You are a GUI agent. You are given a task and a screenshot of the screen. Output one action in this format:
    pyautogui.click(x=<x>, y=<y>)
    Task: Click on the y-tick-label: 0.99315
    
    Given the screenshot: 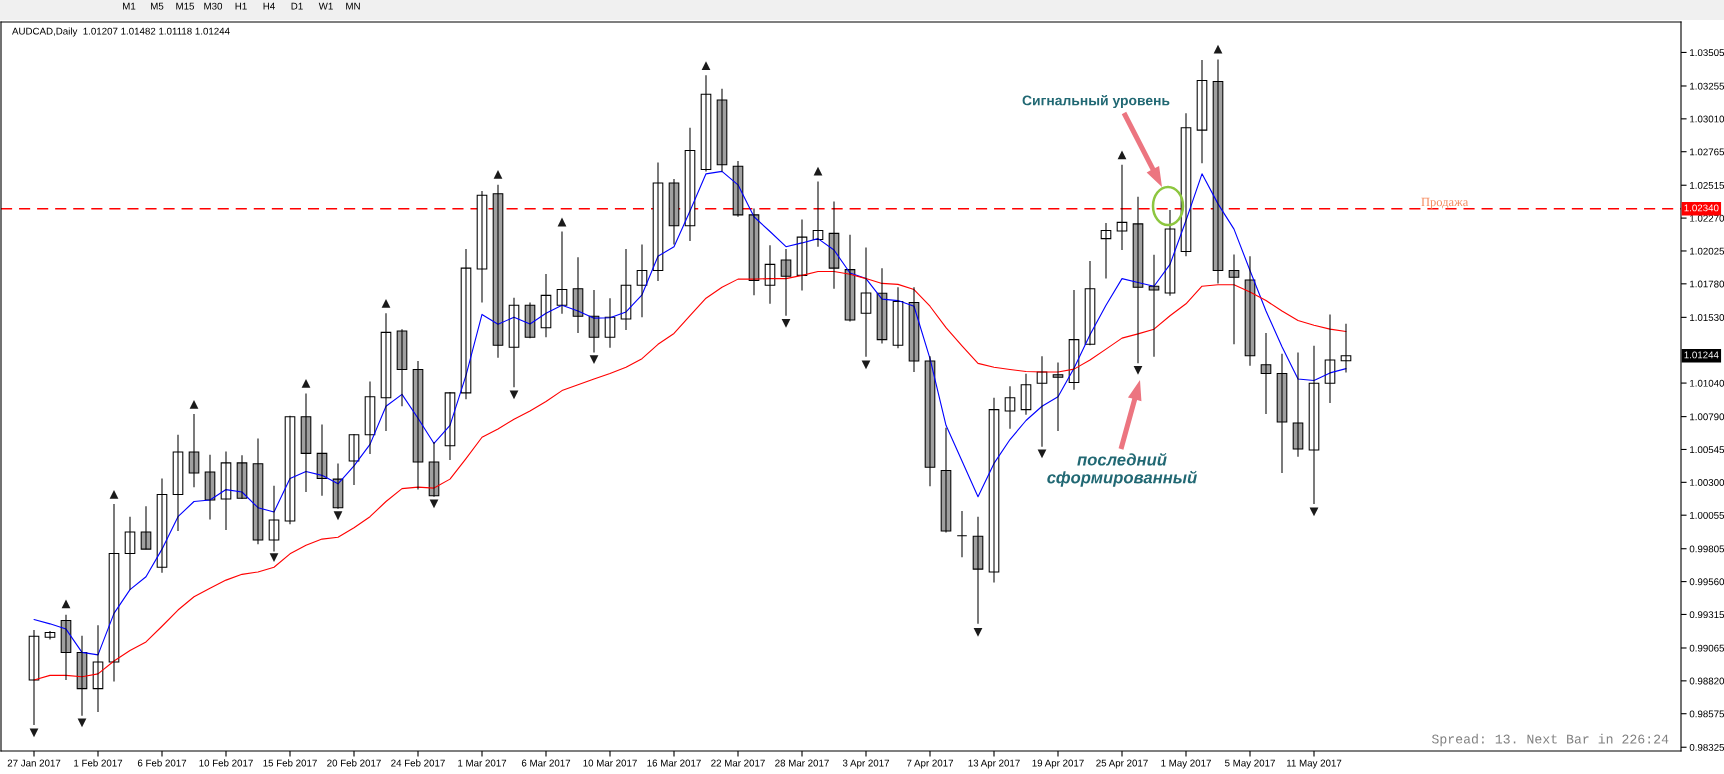 What is the action you would take?
    pyautogui.click(x=1706, y=615)
    